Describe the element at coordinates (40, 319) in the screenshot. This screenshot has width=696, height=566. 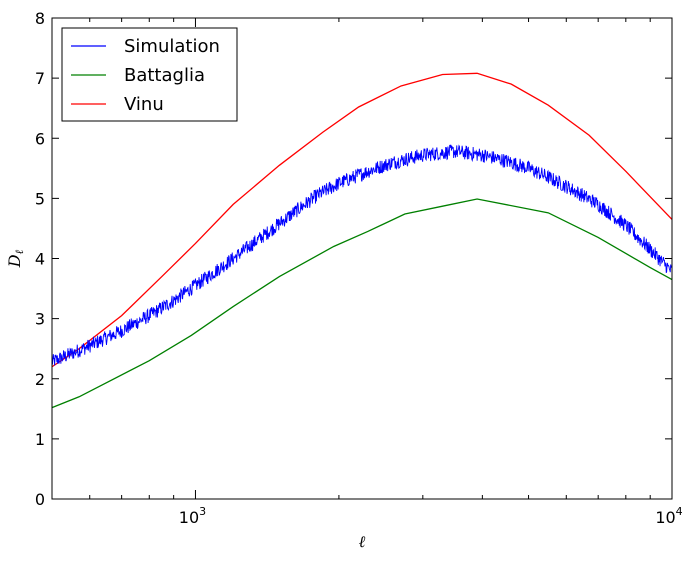
I see `y-tick-label: 3` at that location.